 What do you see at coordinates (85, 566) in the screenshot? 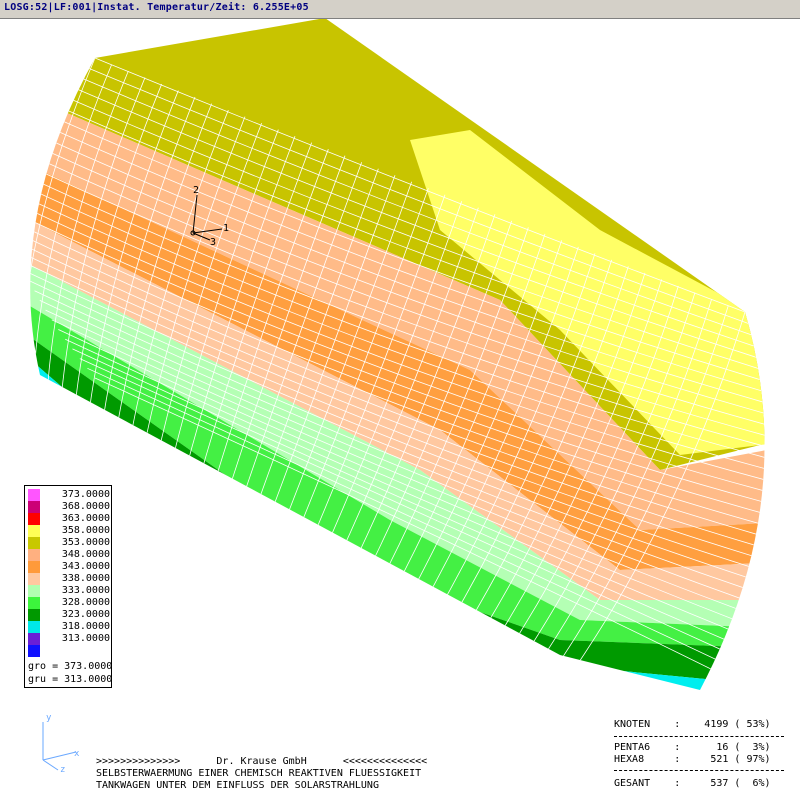
I see `legend-value: 343.0000` at bounding box center [85, 566].